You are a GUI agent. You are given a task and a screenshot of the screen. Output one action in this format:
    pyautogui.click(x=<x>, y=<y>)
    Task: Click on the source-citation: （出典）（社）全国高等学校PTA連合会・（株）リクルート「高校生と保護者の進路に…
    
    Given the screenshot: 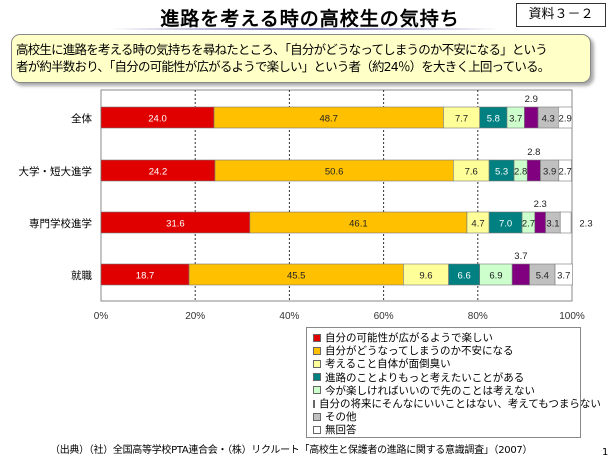 What is the action you would take?
    pyautogui.click(x=291, y=450)
    